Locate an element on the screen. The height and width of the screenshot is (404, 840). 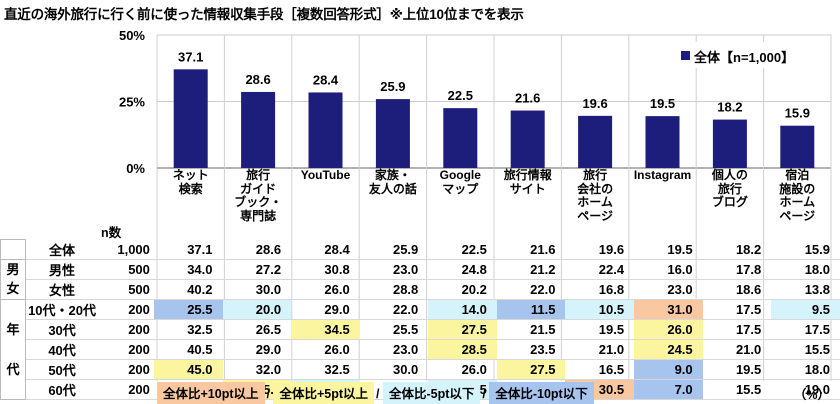
table-cell: 19.6 is located at coordinates (599, 250).